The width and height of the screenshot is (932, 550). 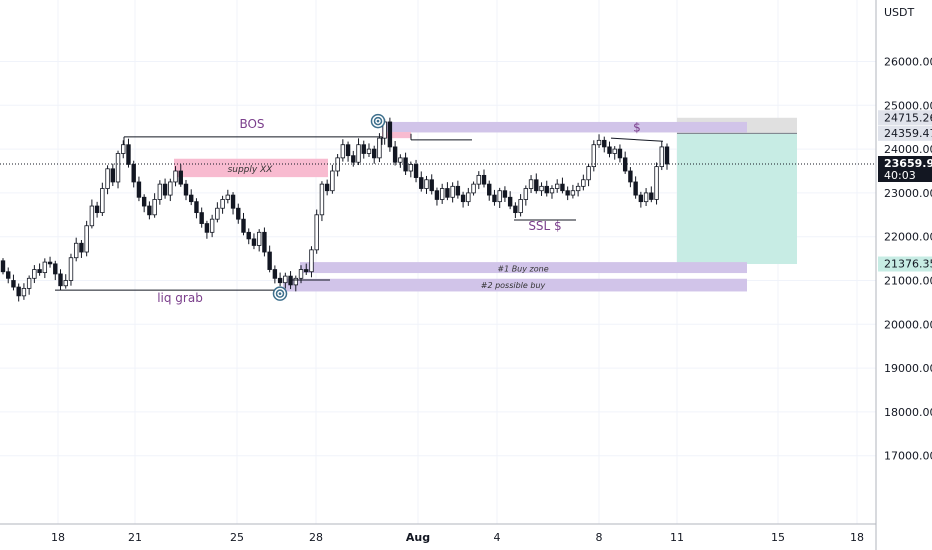 What do you see at coordinates (908, 193) in the screenshot?
I see `price-tick-label: 23000.00` at bounding box center [908, 193].